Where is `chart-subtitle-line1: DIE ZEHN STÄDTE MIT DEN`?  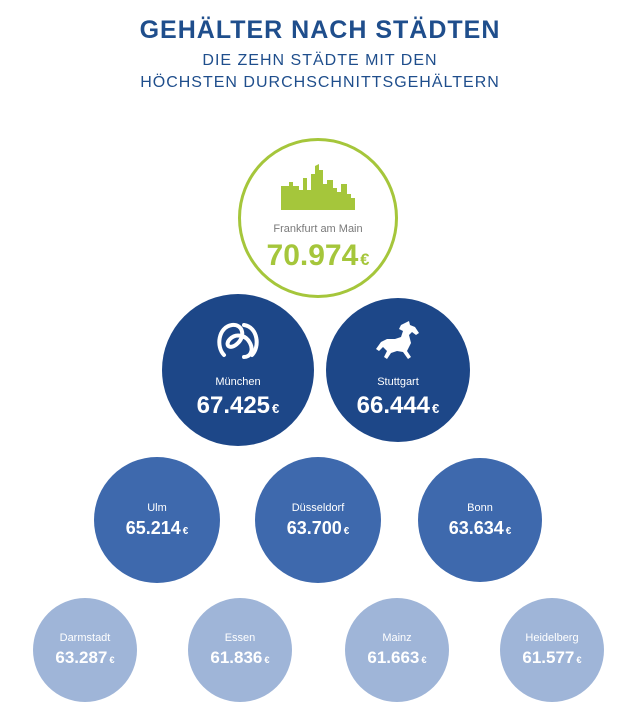 chart-subtitle-line1: DIE ZEHN STÄDTE MIT DEN is located at coordinates (320, 60).